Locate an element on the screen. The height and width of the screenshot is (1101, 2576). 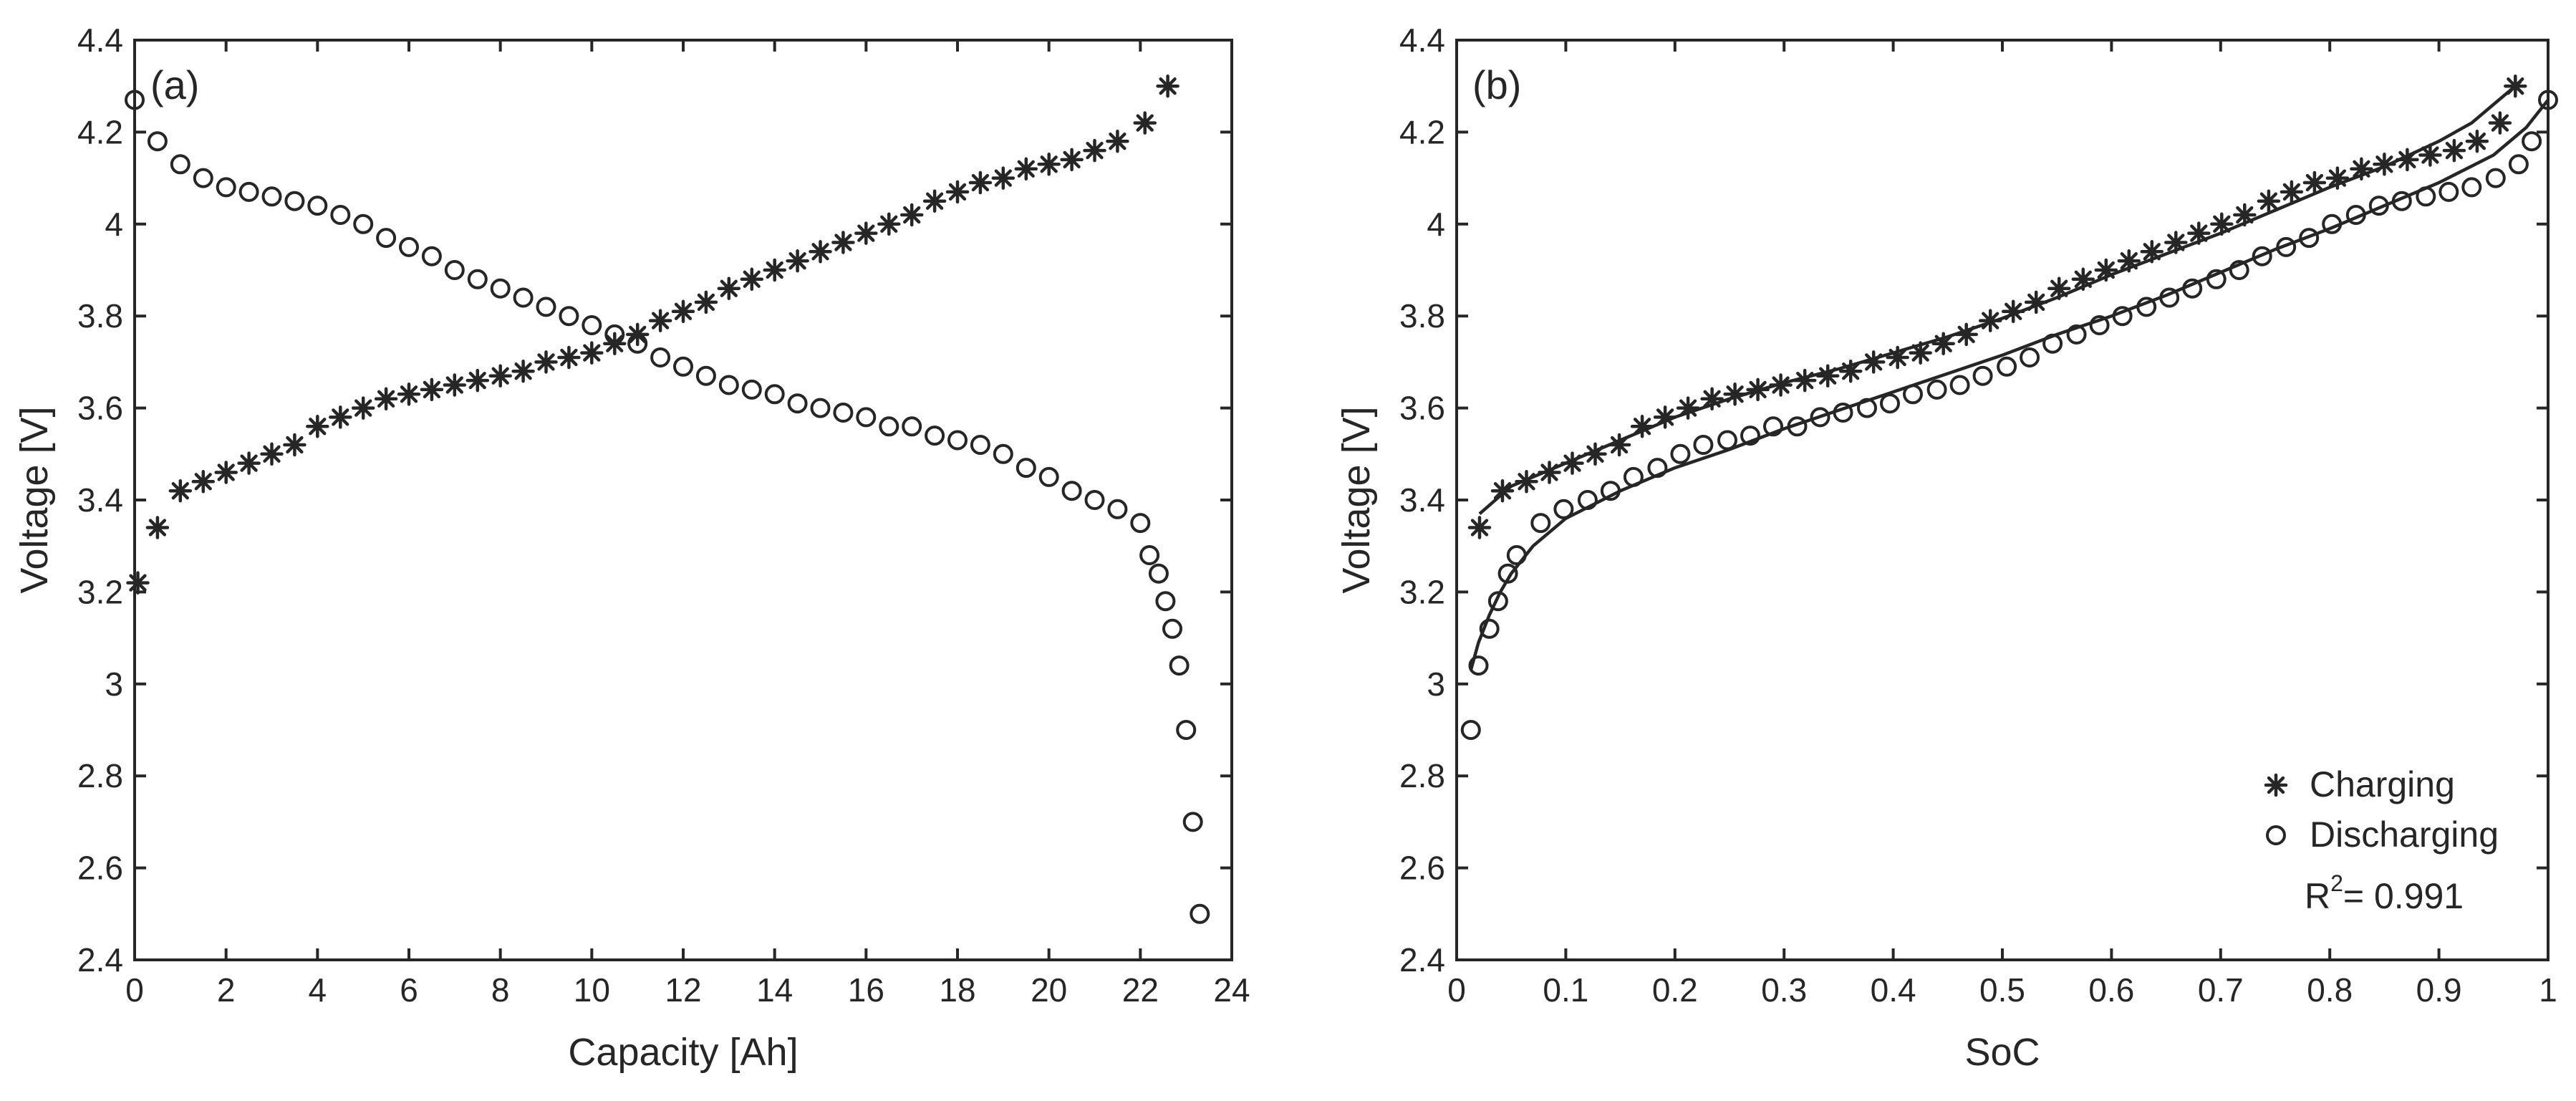
x-axis-label-a: Capacity [Ah] is located at coordinates (683, 1052).